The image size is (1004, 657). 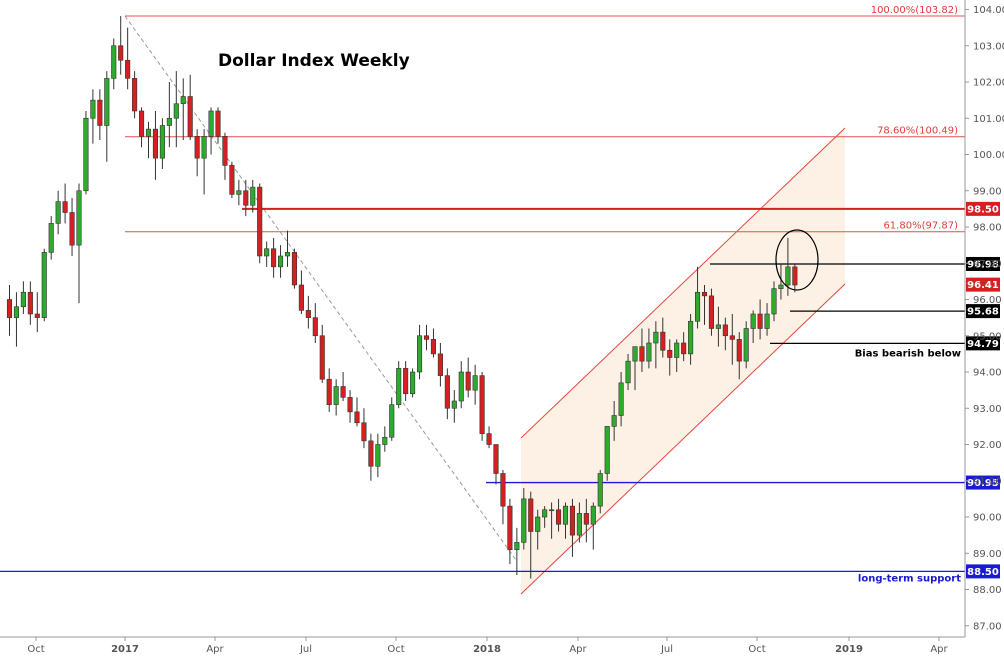 I want to click on y-tick-label: 90.00, so click(x=987, y=518).